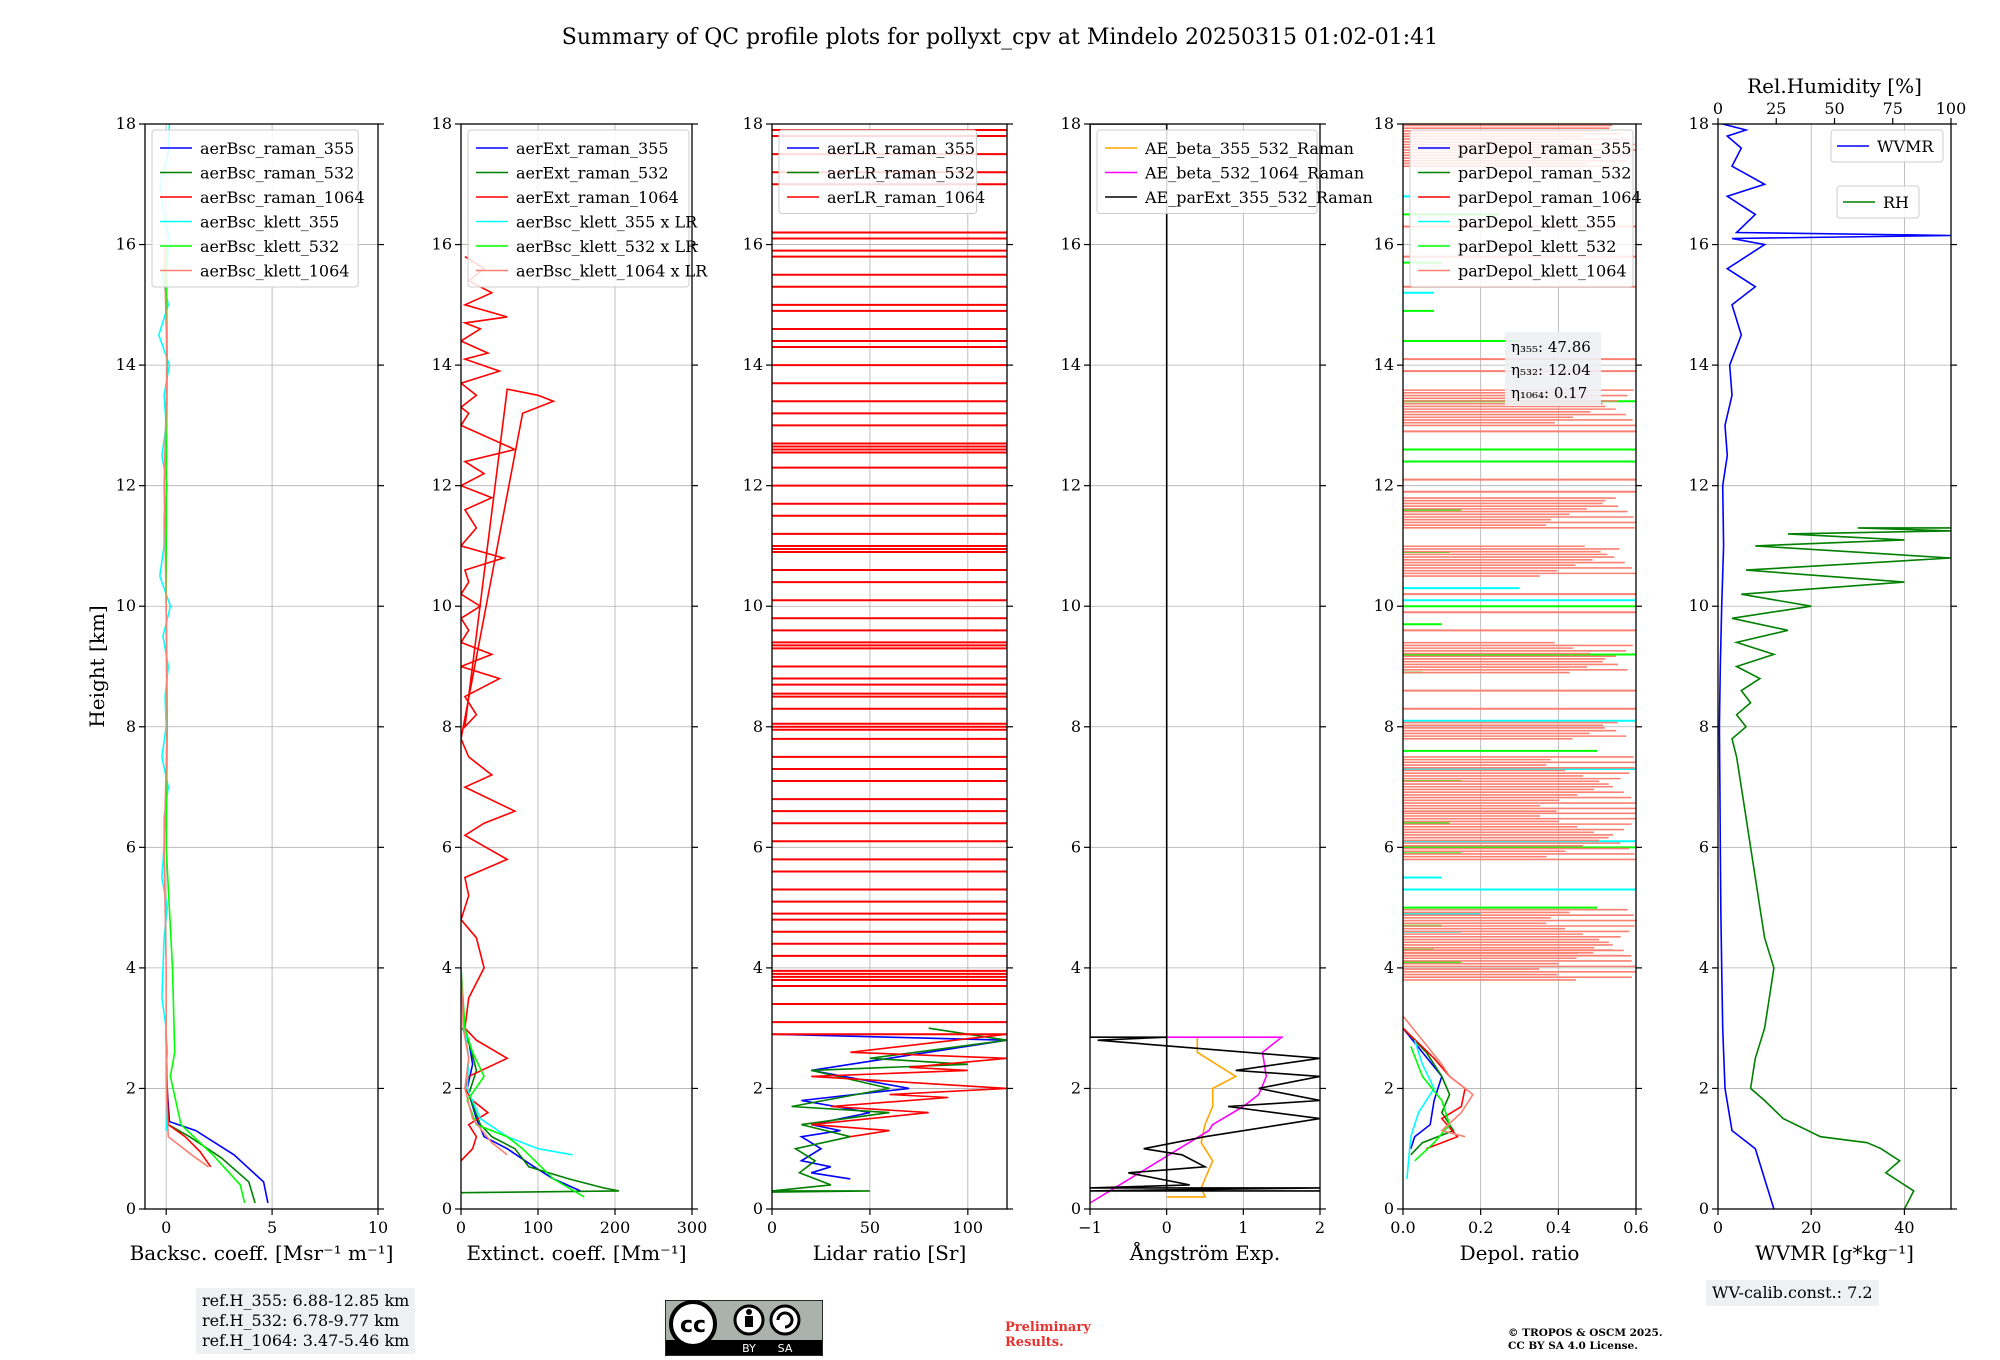 The image size is (2000, 1360). What do you see at coordinates (901, 148) in the screenshot?
I see `legend-entry: aerLR_raman_355` at bounding box center [901, 148].